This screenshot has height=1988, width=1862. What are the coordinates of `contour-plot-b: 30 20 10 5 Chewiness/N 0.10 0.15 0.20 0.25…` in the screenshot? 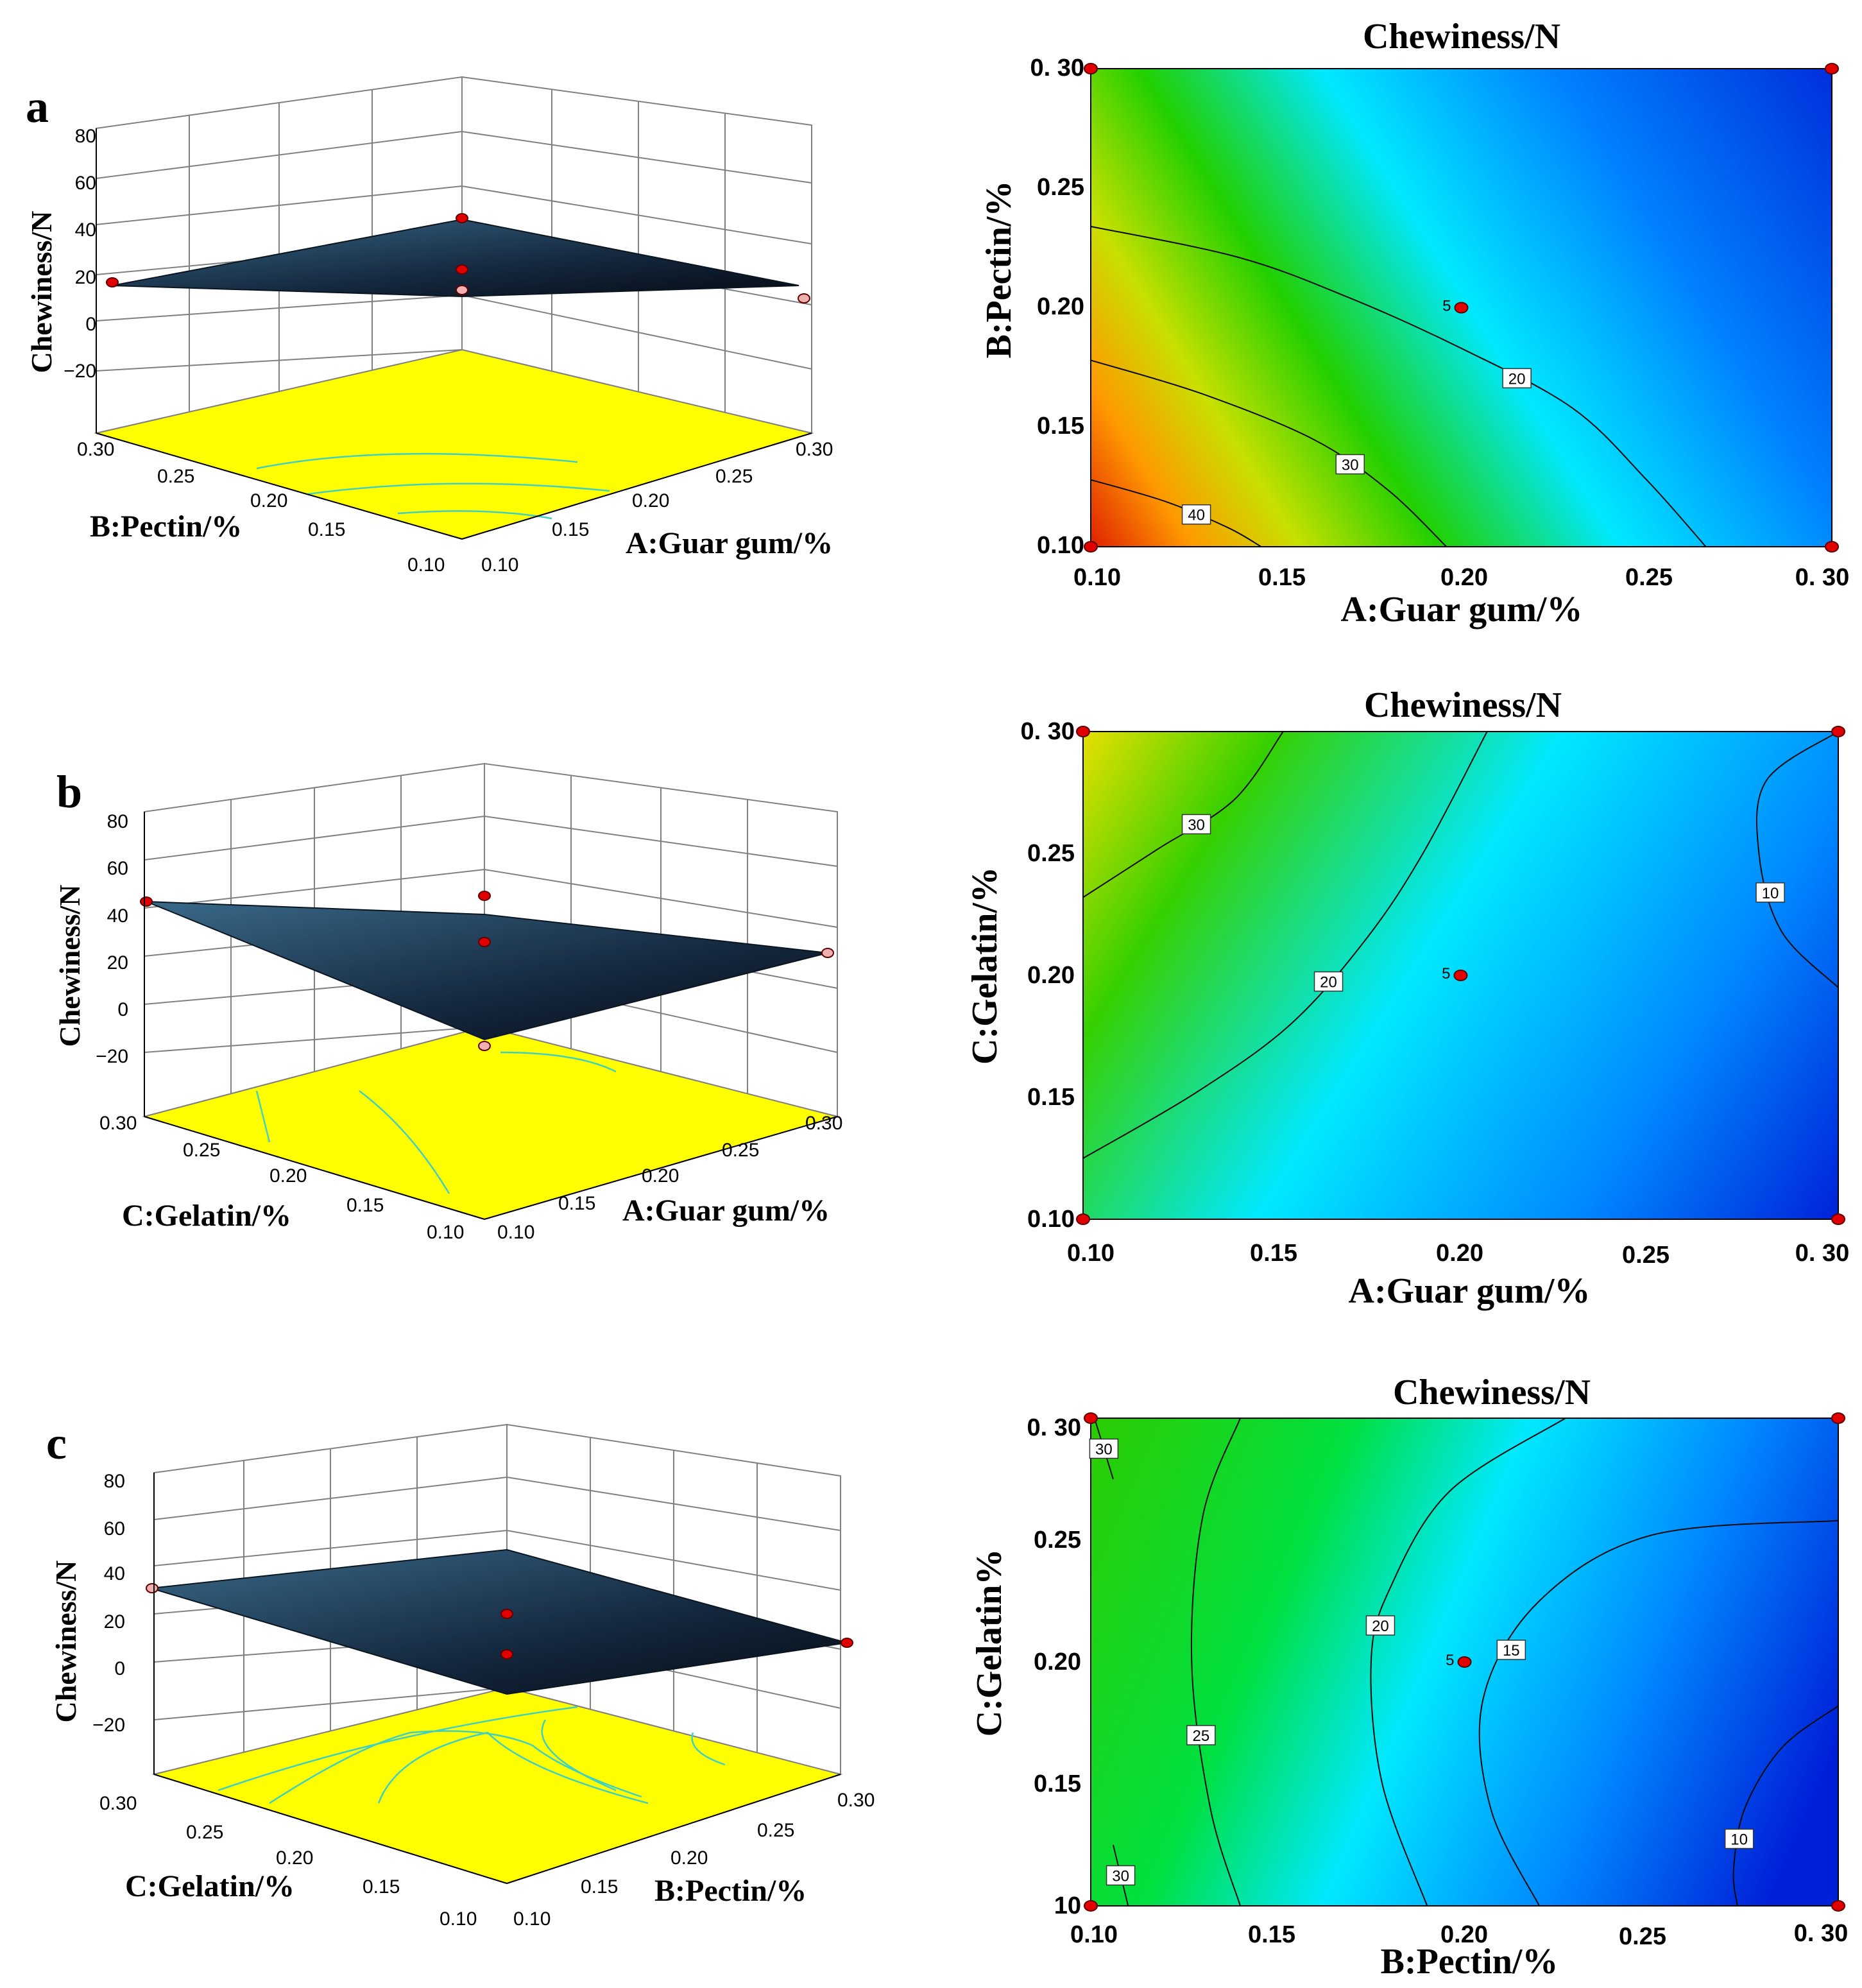 It's located at (1407, 998).